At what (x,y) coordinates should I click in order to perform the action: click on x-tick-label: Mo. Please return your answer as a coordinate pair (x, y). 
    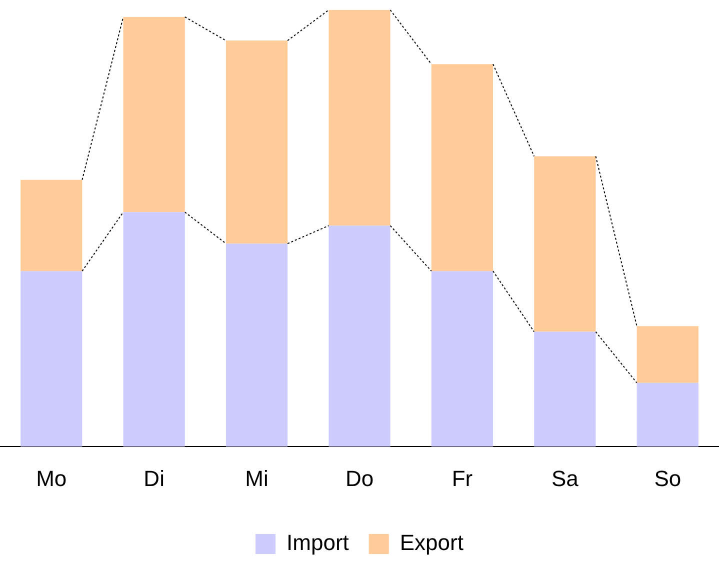
    Looking at the image, I should click on (51, 478).